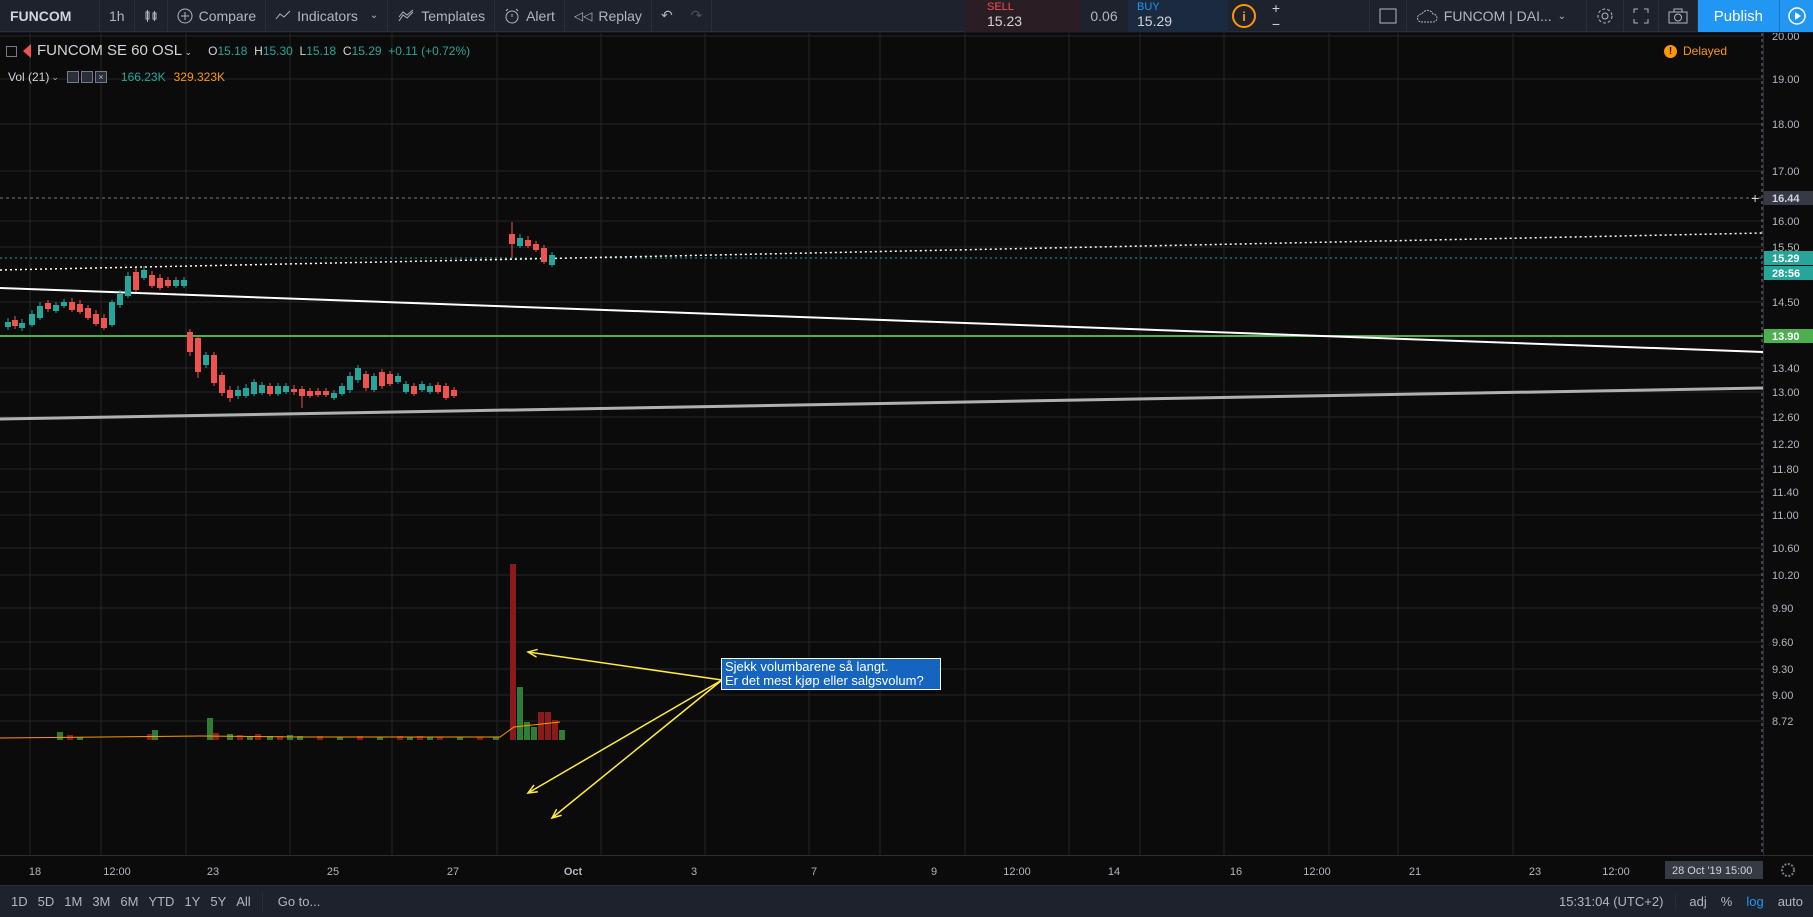 The image size is (1813, 917). I want to click on clock: 15:31:04 (UTC+2), so click(1614, 901).